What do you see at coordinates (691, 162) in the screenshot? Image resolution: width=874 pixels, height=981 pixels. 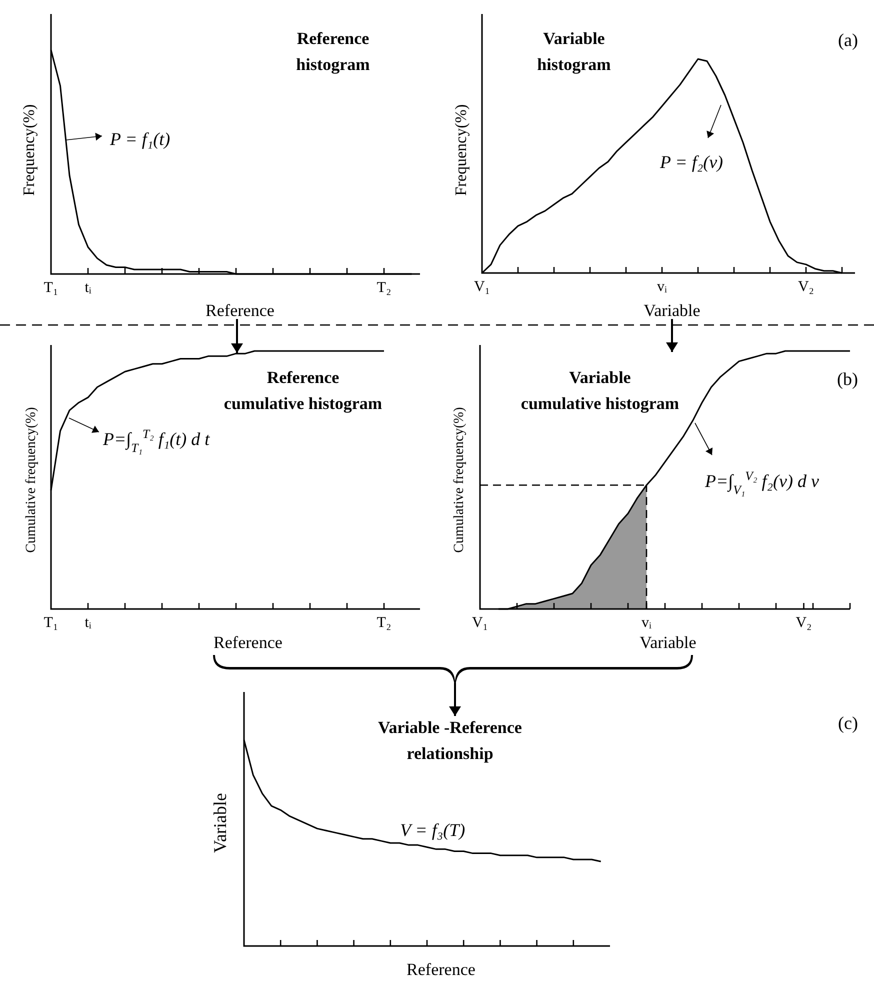 I see `annotation: P = f₂(v)` at bounding box center [691, 162].